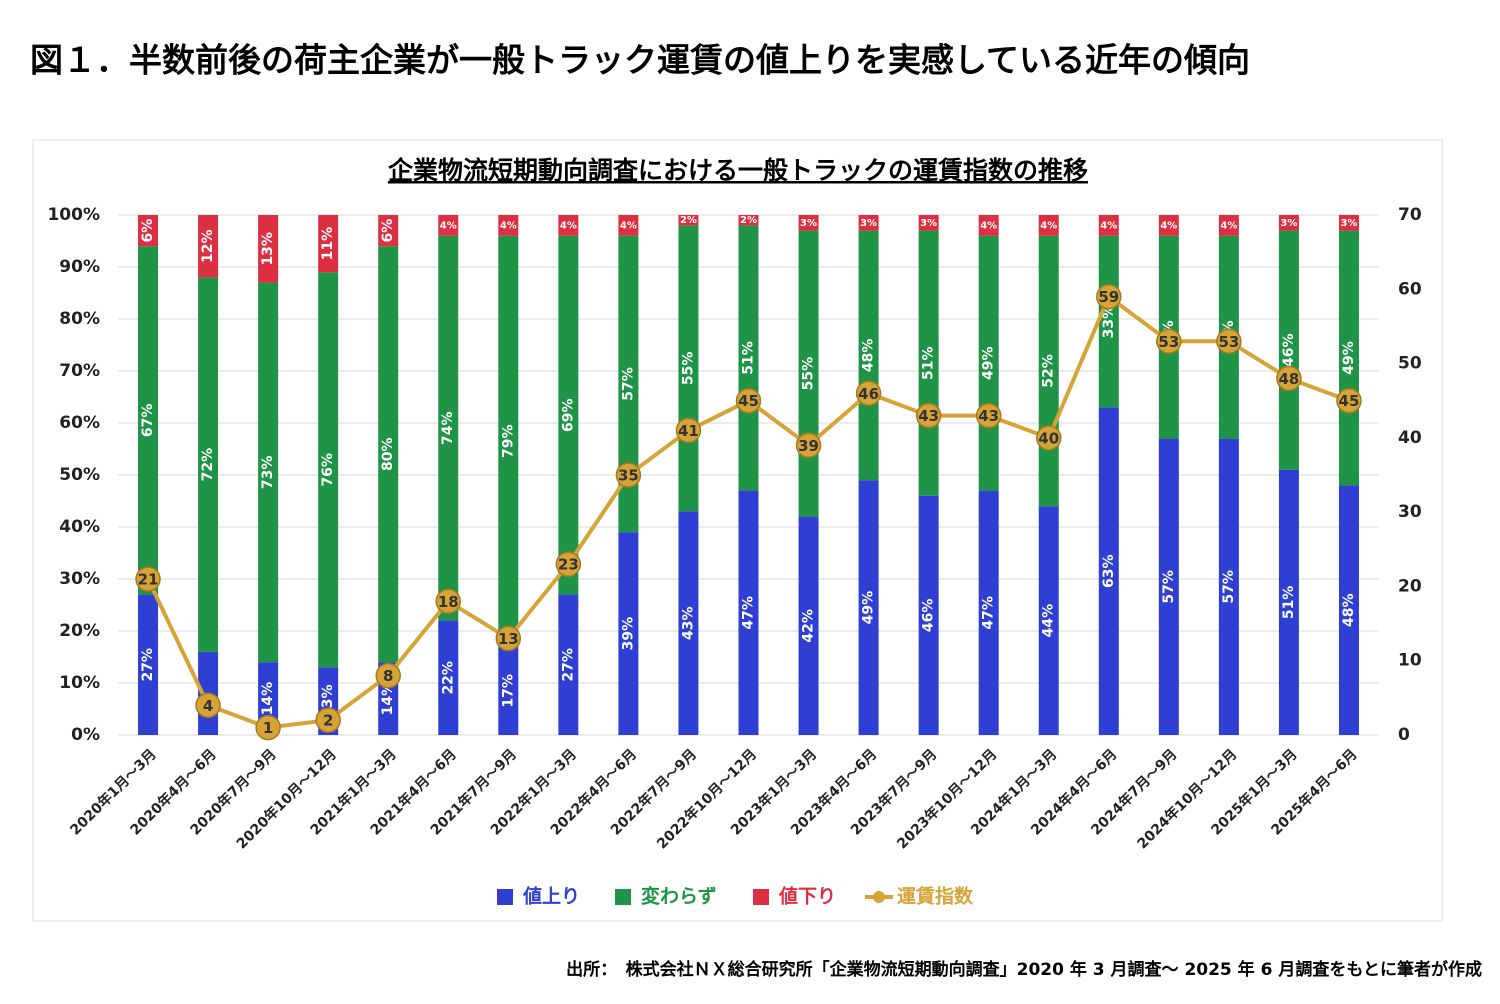 Image resolution: width=1500 pixels, height=1004 pixels. I want to click on bar-value-label: 39%, so click(628, 634).